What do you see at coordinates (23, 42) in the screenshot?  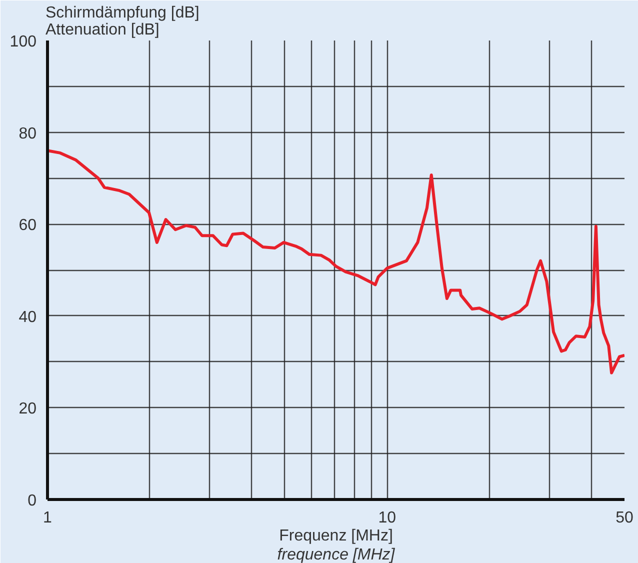 I see `y-tick-label: 100` at bounding box center [23, 42].